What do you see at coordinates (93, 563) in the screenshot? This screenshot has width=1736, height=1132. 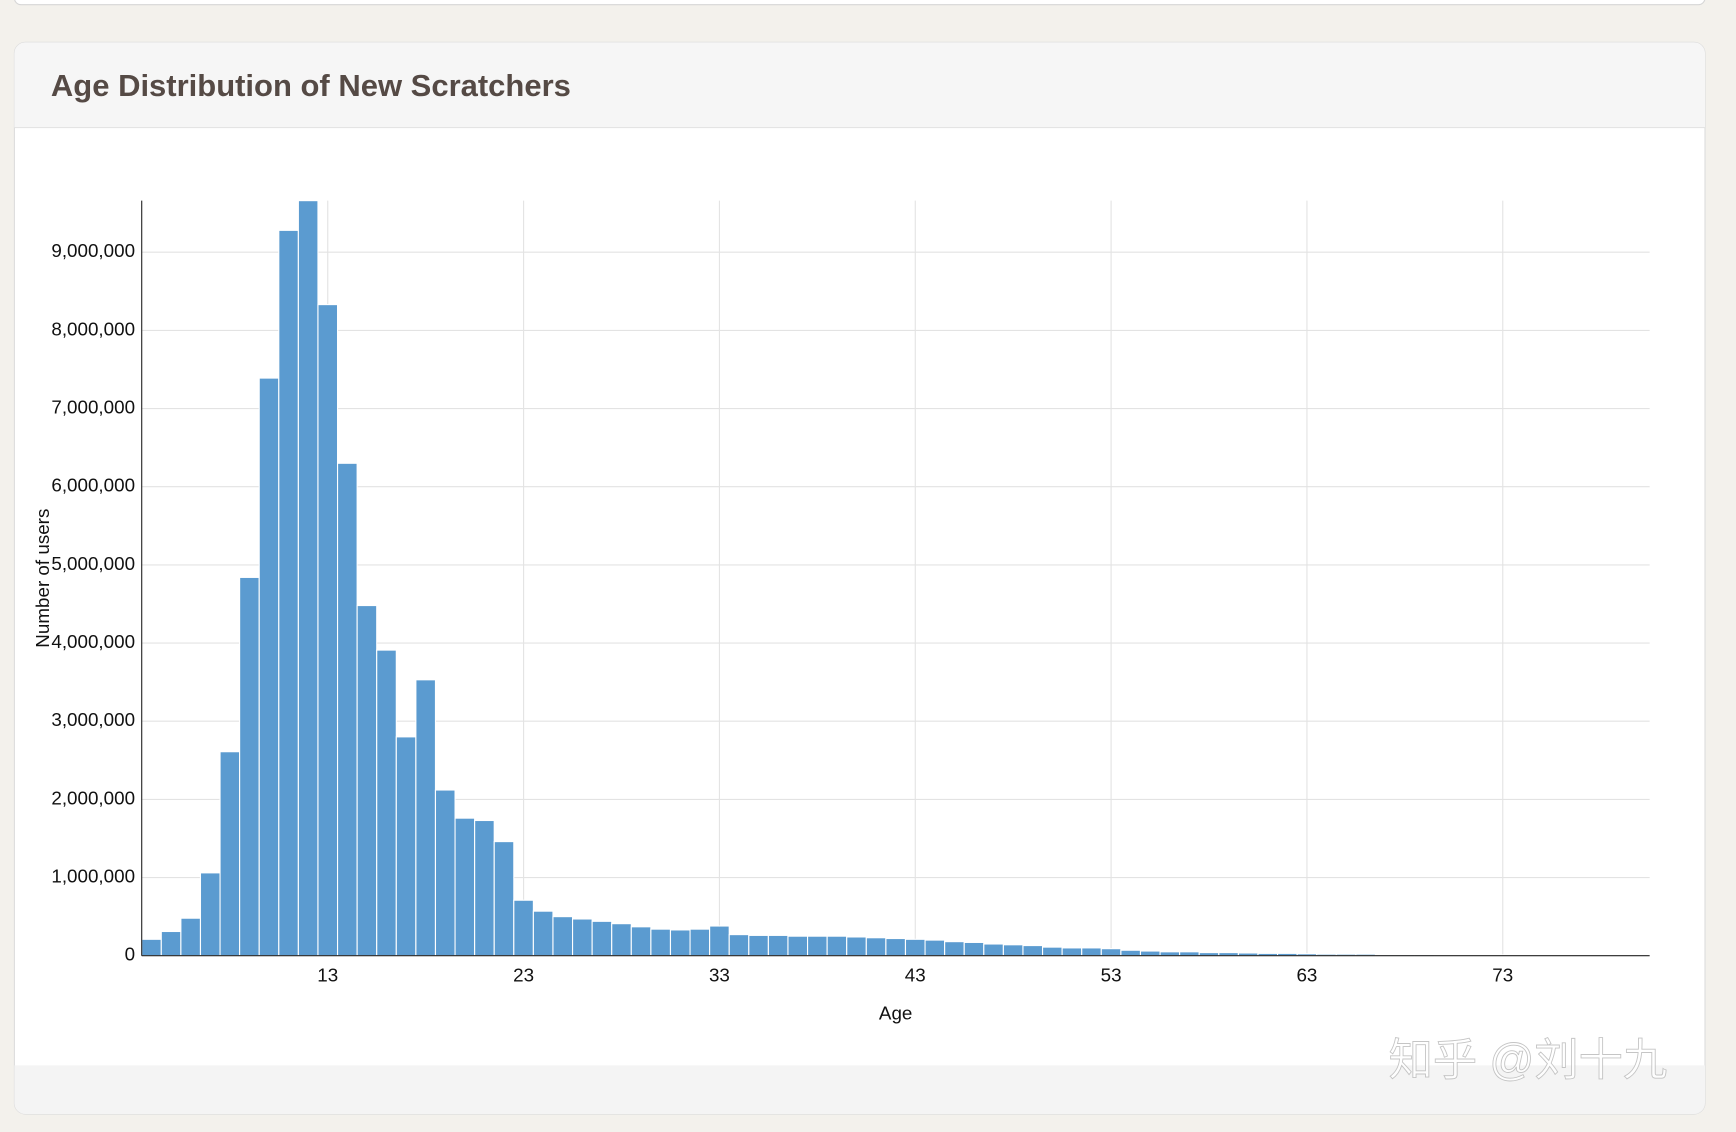 I see `y-tick-label: 5,000,000` at bounding box center [93, 563].